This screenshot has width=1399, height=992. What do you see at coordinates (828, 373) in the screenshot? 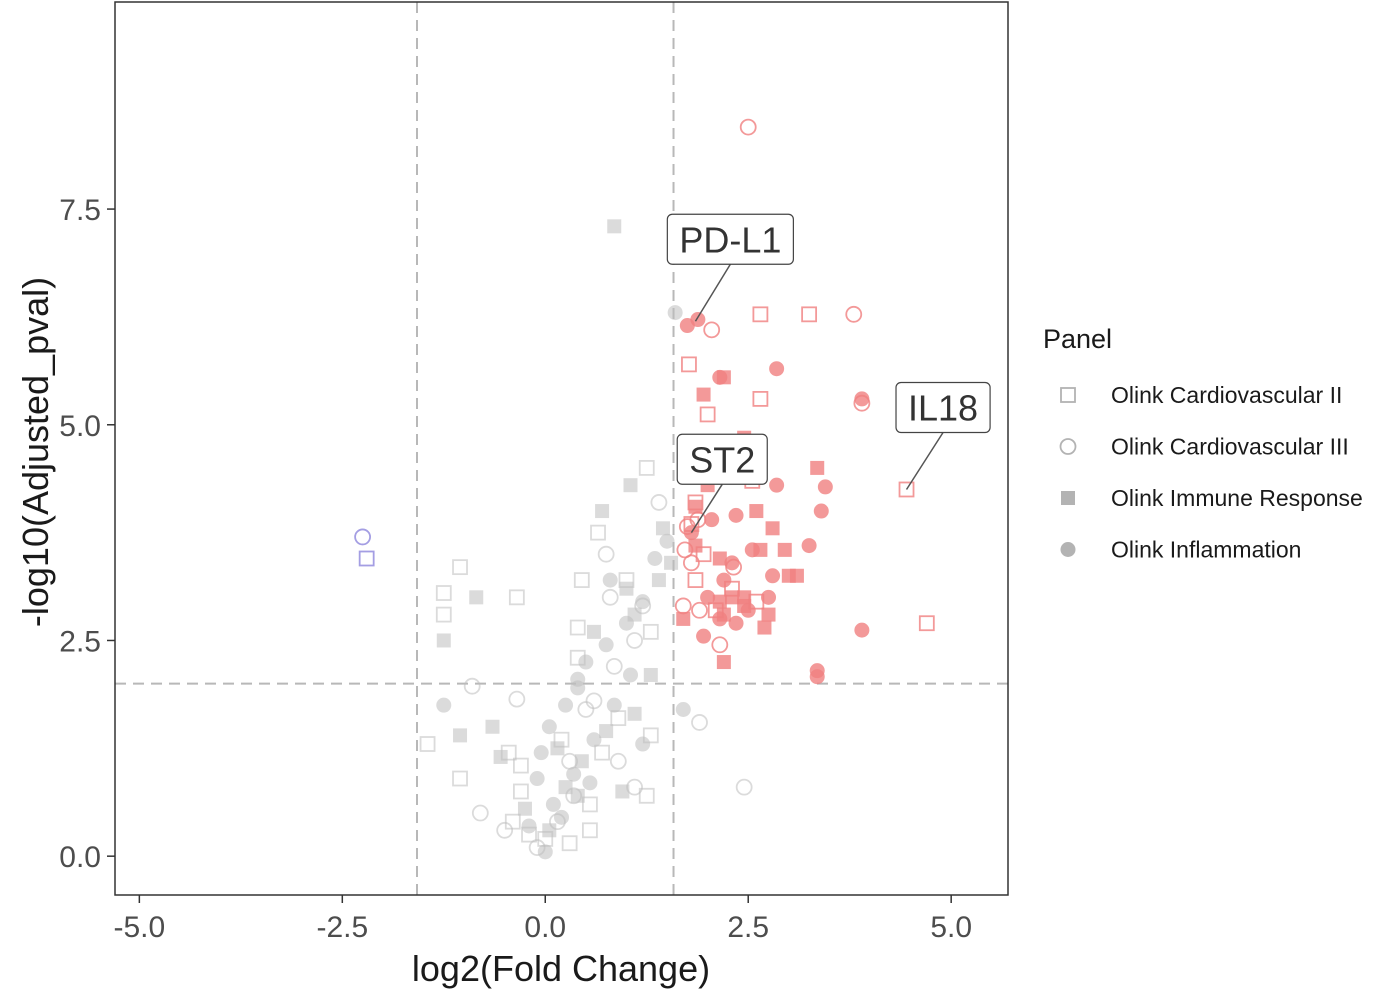
I see `callout-labels: PD-L1 IL18 ST2` at bounding box center [828, 373].